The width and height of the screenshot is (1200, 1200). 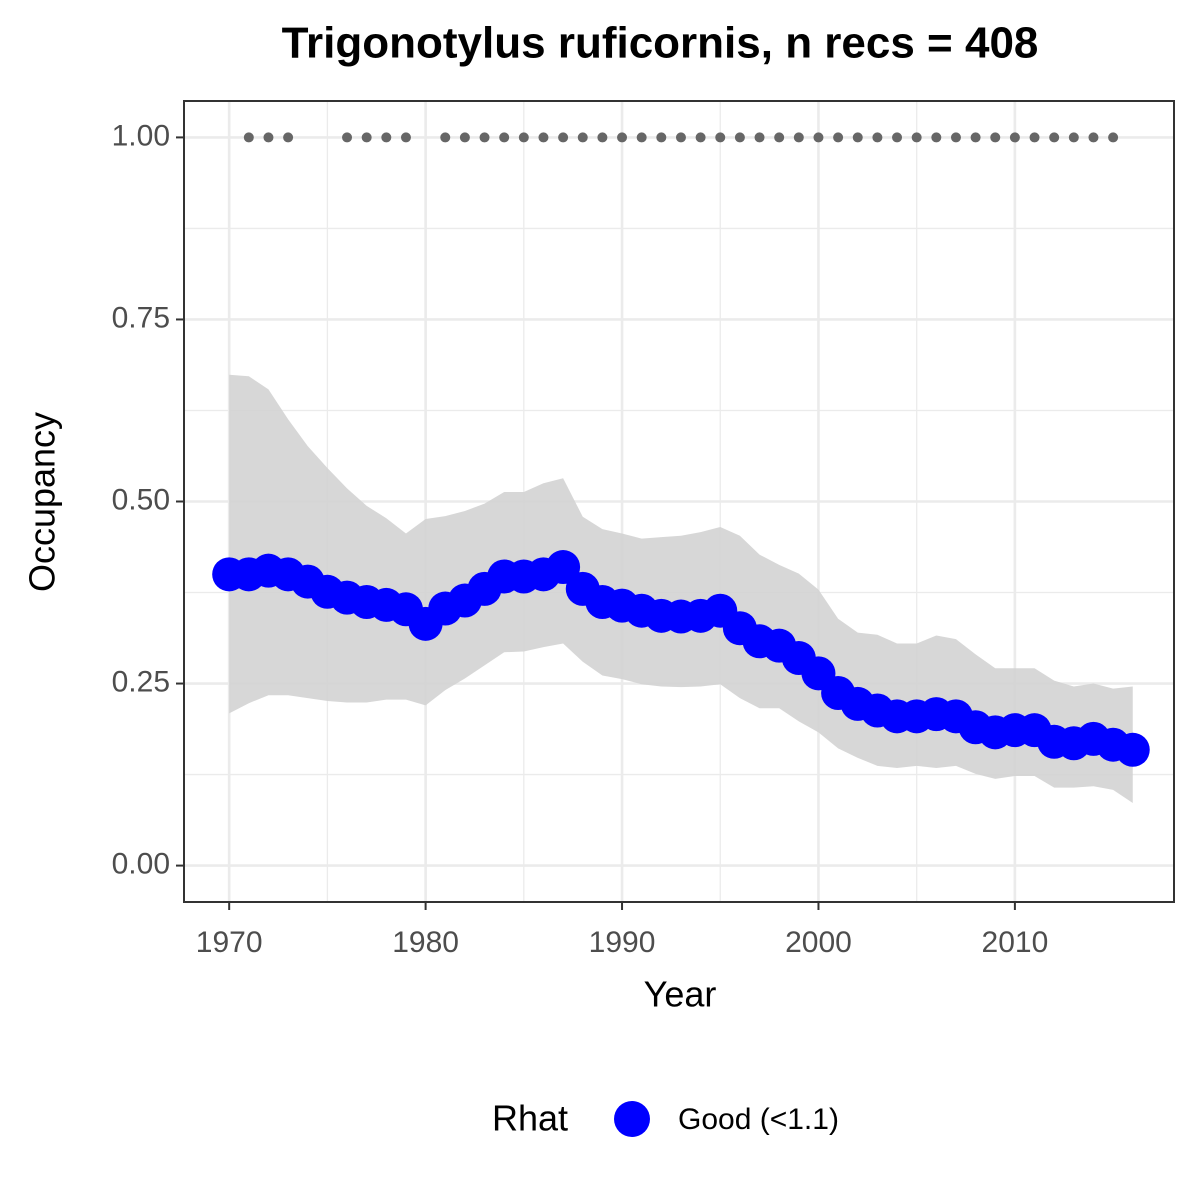 What do you see at coordinates (680, 994) in the screenshot?
I see `x-axis-title: Year` at bounding box center [680, 994].